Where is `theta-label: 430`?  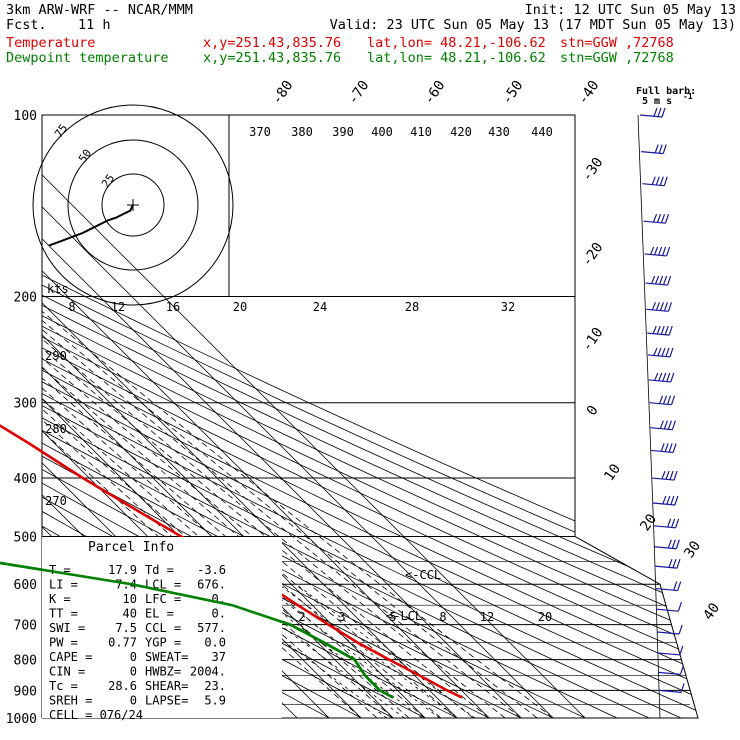 theta-label: 430 is located at coordinates (499, 132).